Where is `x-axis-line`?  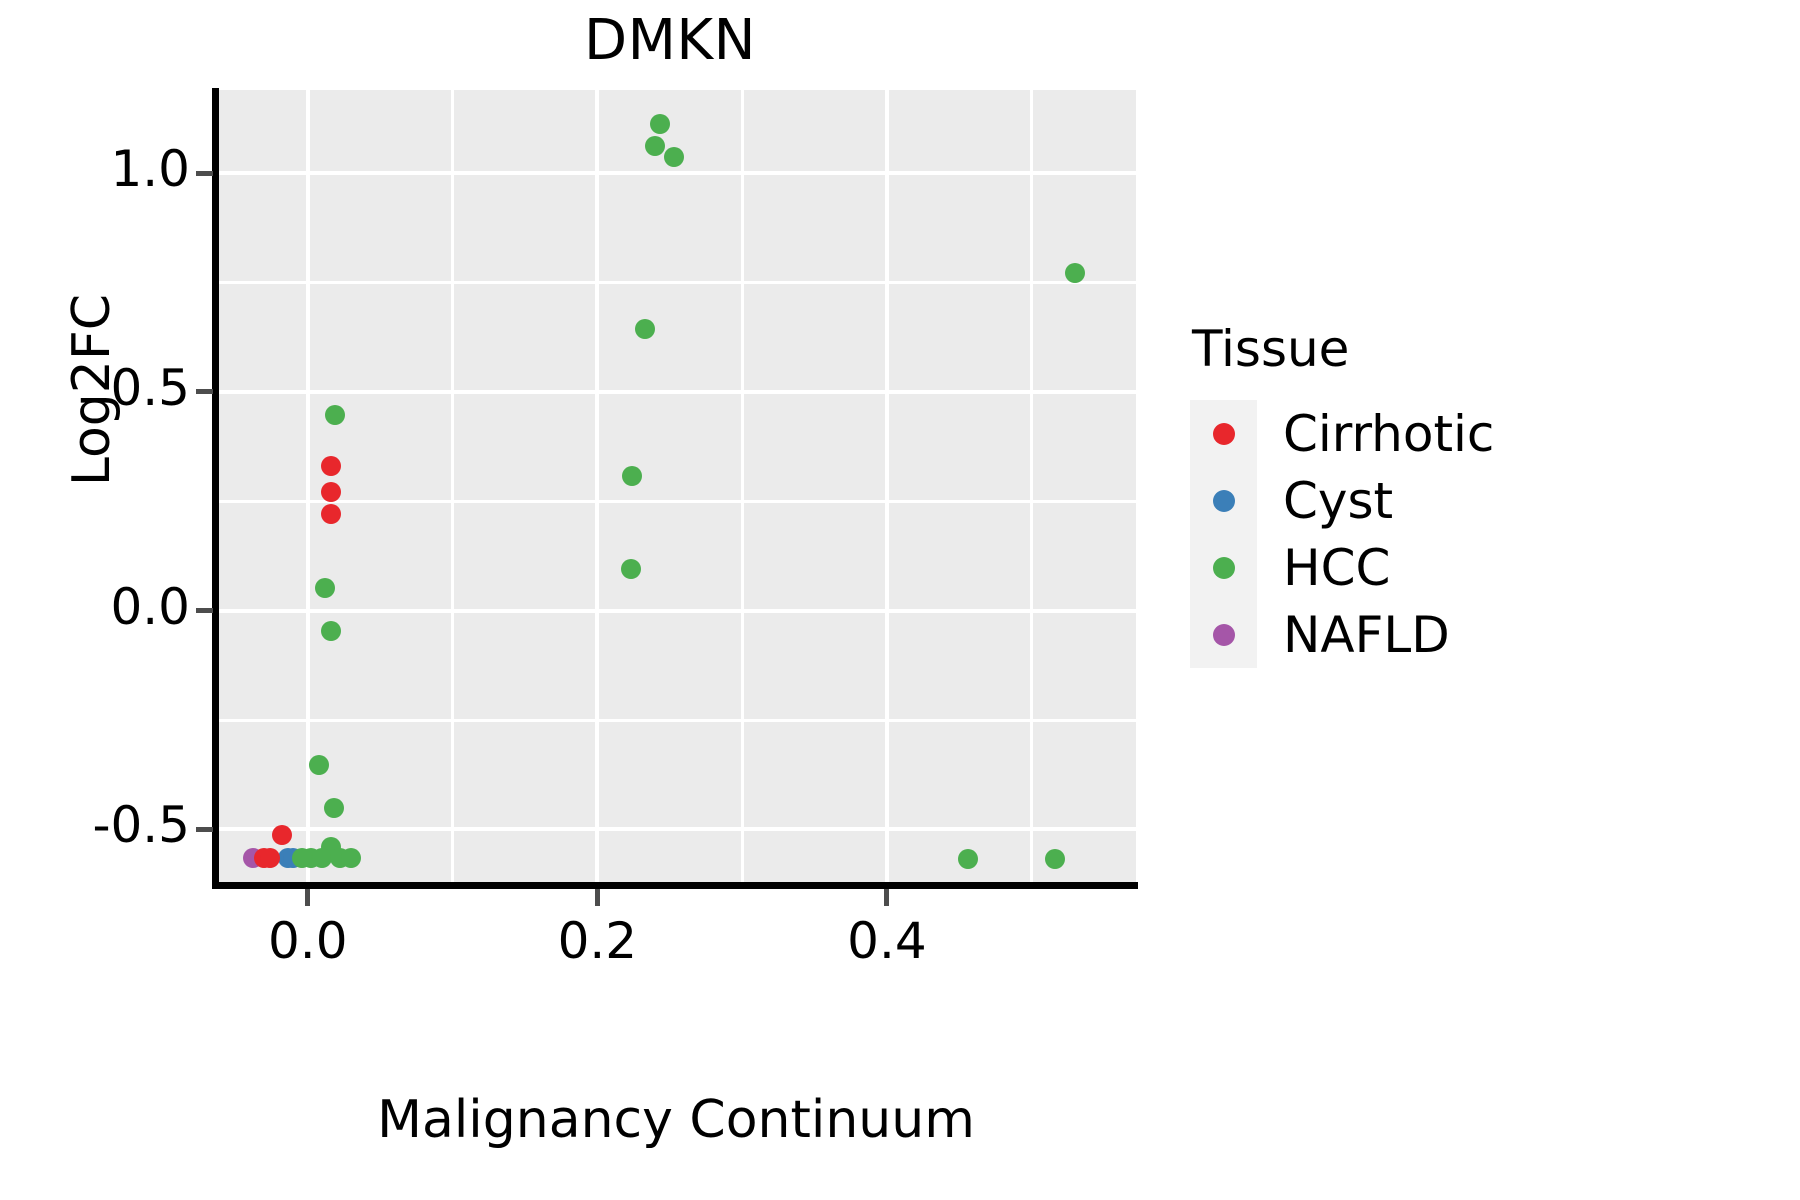 x-axis-line is located at coordinates (675, 885).